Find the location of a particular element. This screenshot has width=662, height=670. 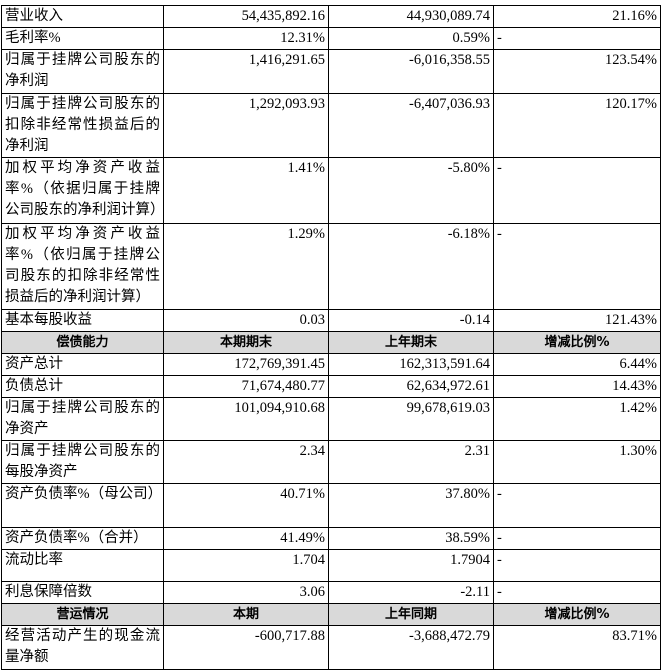

table-row: 基本每股收益 0.03 -0.14 121.43% is located at coordinates (331, 320).